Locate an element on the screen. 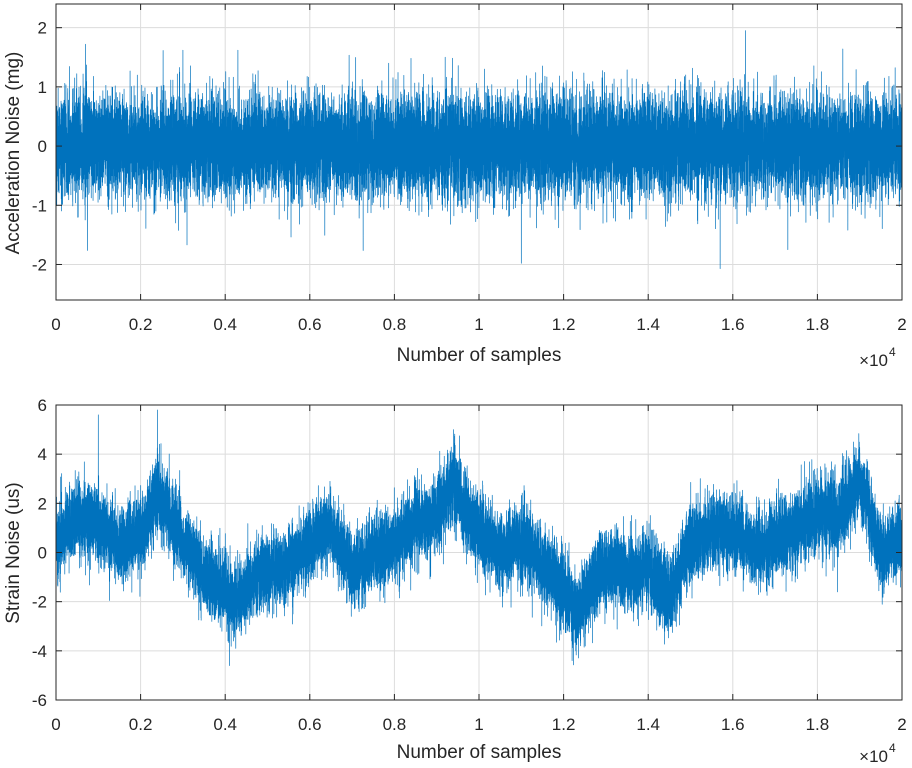 The height and width of the screenshot is (768, 912). strain-x-scale-exponent: 4 is located at coordinates (892, 748).